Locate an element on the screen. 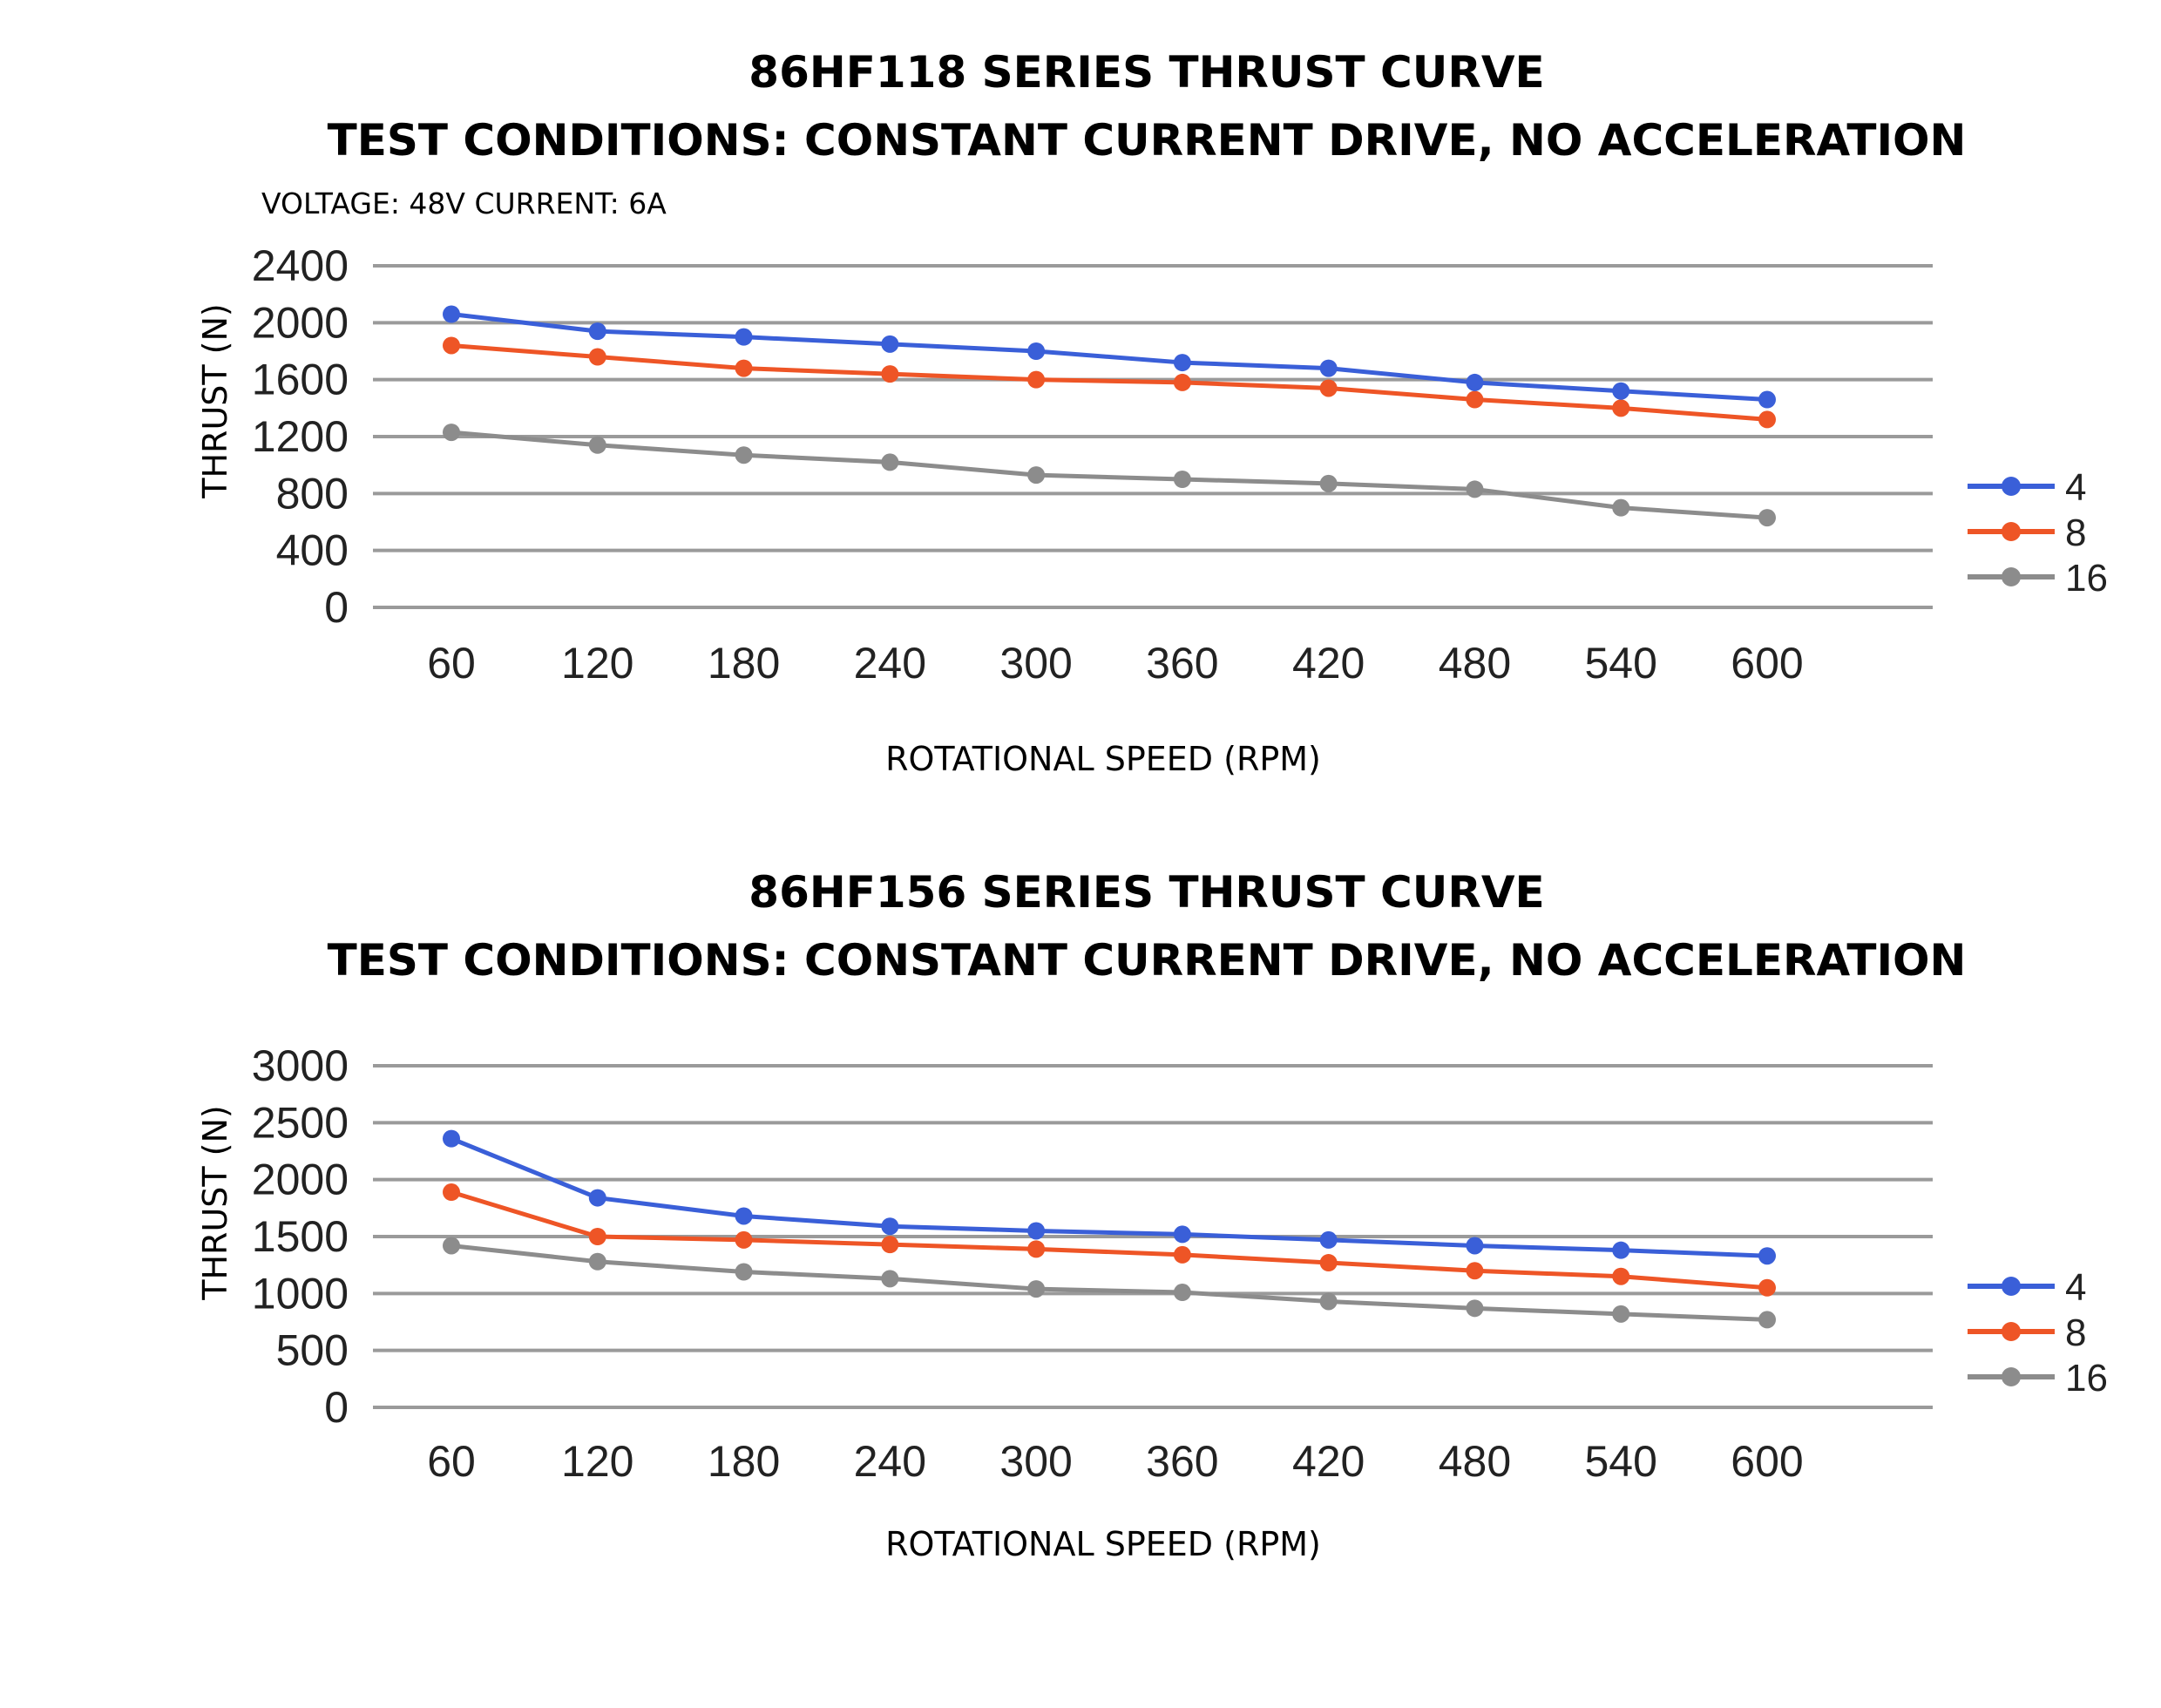  y-tick-label: 400 is located at coordinates (312, 550).